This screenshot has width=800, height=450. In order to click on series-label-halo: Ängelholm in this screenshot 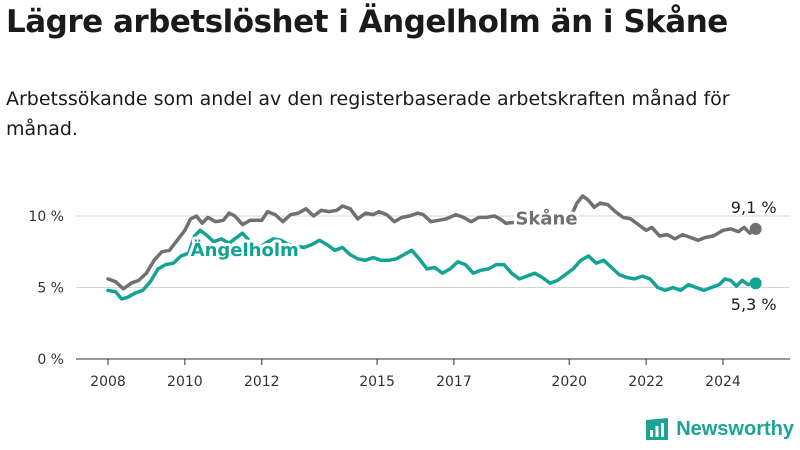, I will do `click(245, 250)`.